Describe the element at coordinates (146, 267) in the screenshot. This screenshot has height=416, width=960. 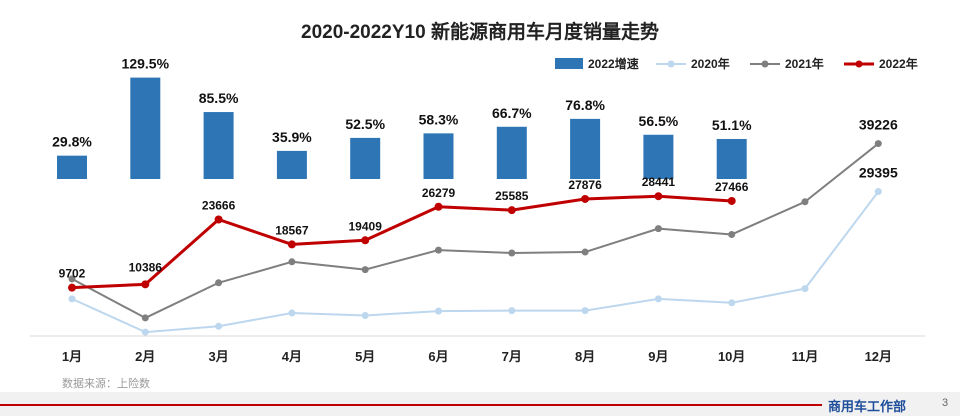
I see `data-label: 10386` at that location.